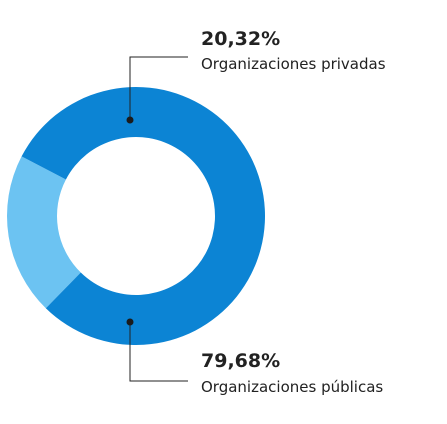 This screenshot has width=447, height=424. Describe the element at coordinates (292, 387) in the screenshot. I see `slice-label-public: Organizaciones públicas` at that location.